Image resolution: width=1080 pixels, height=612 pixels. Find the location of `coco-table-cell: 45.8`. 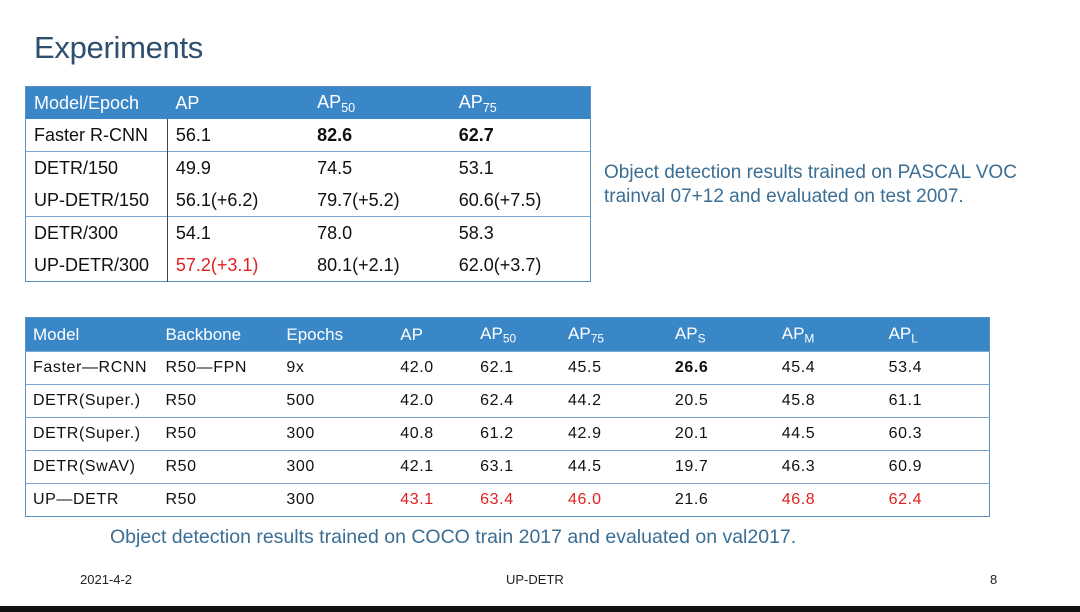

coco-table-cell: 45.8 is located at coordinates (828, 401).